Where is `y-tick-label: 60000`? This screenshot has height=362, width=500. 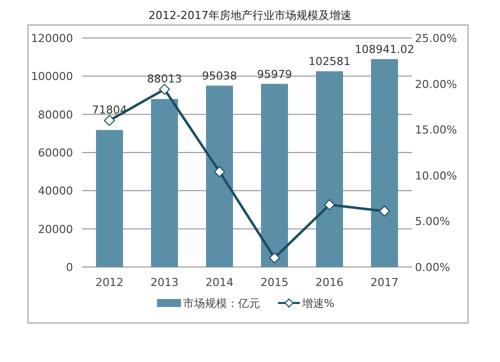 y-tick-label: 60000 is located at coordinates (55, 153).